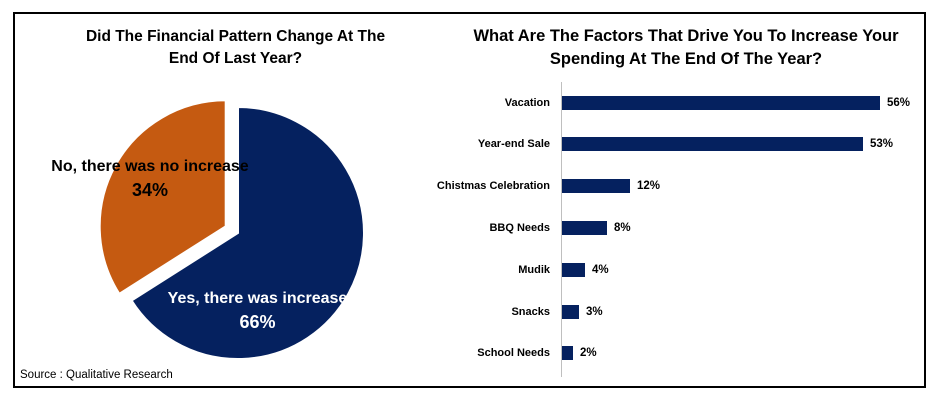 This screenshot has height=413, width=940. I want to click on bar-category-label: Year-end Sale, so click(513, 144).